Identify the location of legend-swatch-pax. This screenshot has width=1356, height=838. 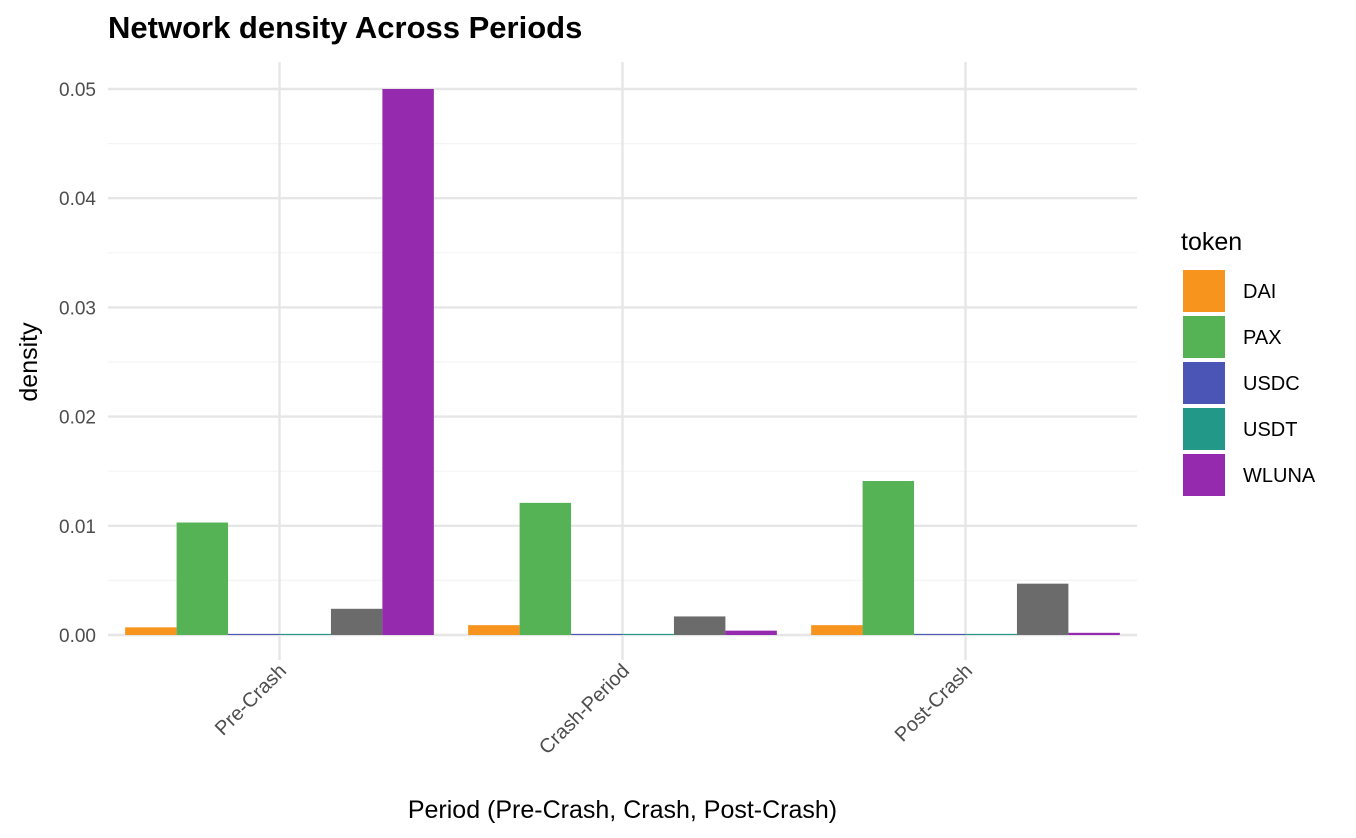
(1204, 337).